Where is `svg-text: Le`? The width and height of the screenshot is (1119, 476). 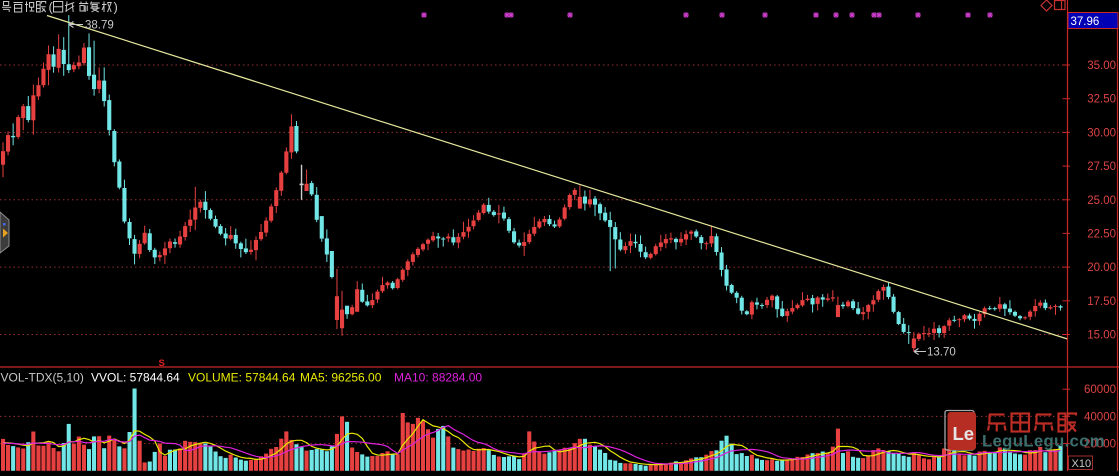 svg-text: Le is located at coordinates (964, 433).